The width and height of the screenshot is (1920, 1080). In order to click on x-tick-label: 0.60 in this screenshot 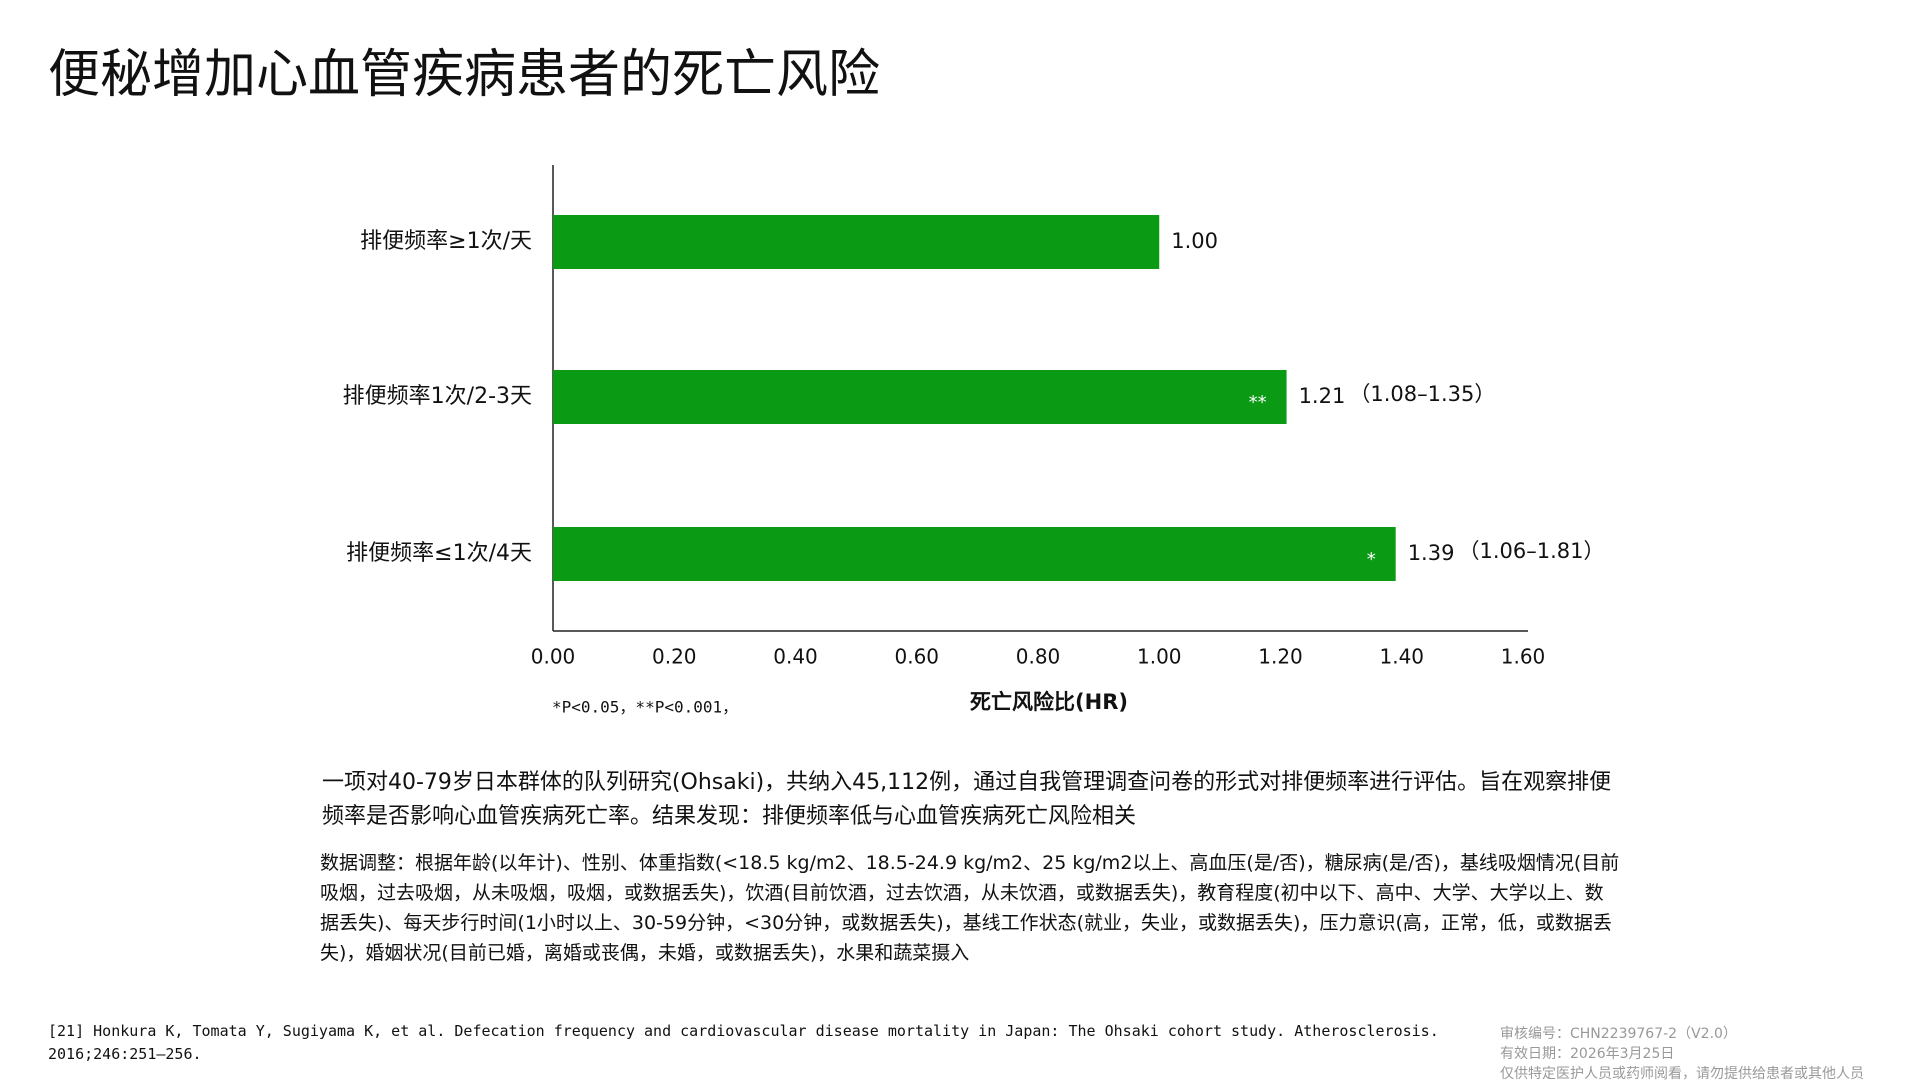, I will do `click(916, 657)`.